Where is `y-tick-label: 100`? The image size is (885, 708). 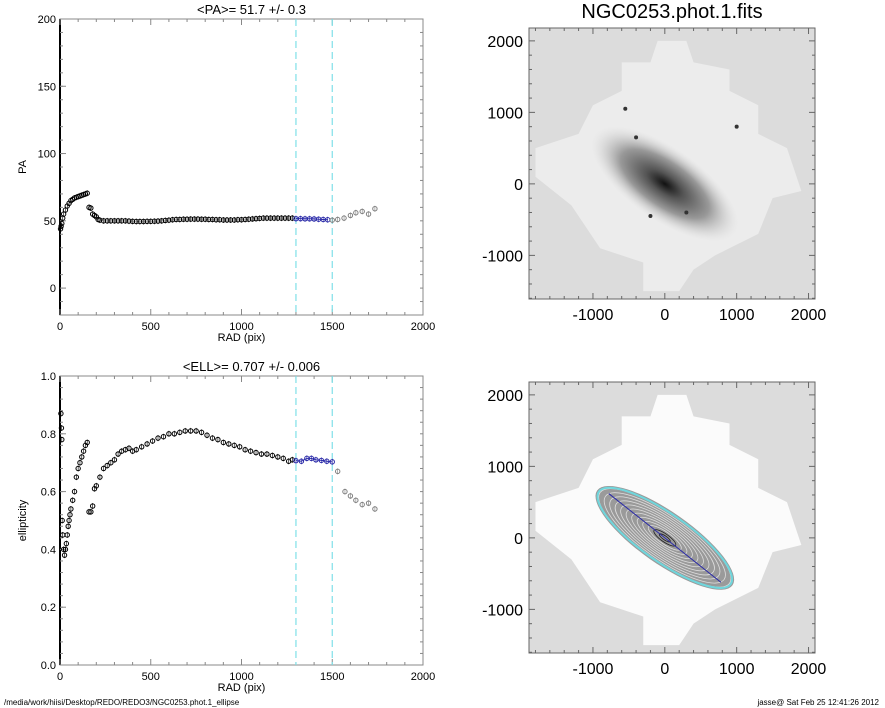 y-tick-label: 100 is located at coordinates (47, 155).